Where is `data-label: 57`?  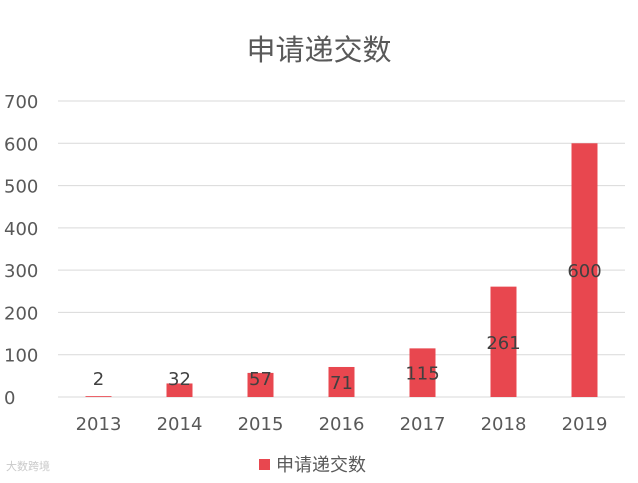 data-label: 57 is located at coordinates (260, 379).